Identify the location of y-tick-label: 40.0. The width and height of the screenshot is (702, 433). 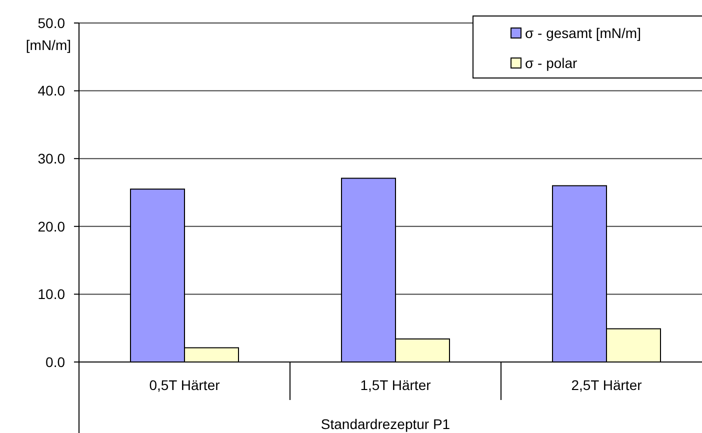
(52, 90).